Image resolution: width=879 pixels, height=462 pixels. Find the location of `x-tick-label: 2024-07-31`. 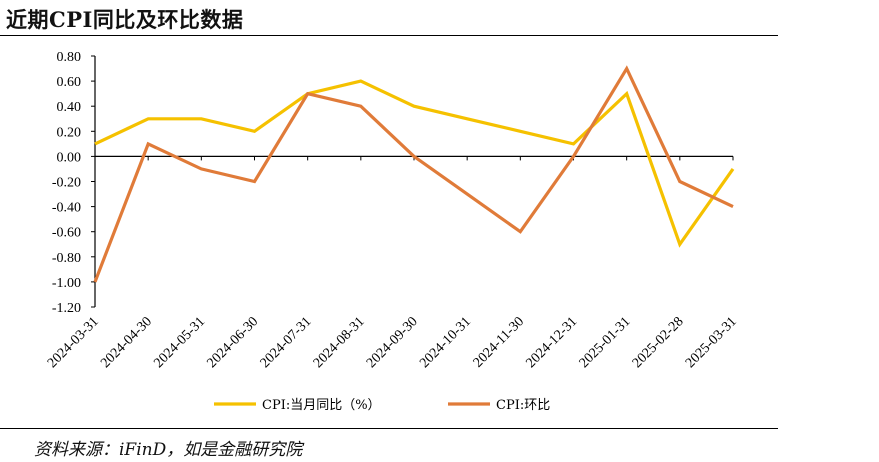

x-tick-label: 2024-07-31 is located at coordinates (286, 342).